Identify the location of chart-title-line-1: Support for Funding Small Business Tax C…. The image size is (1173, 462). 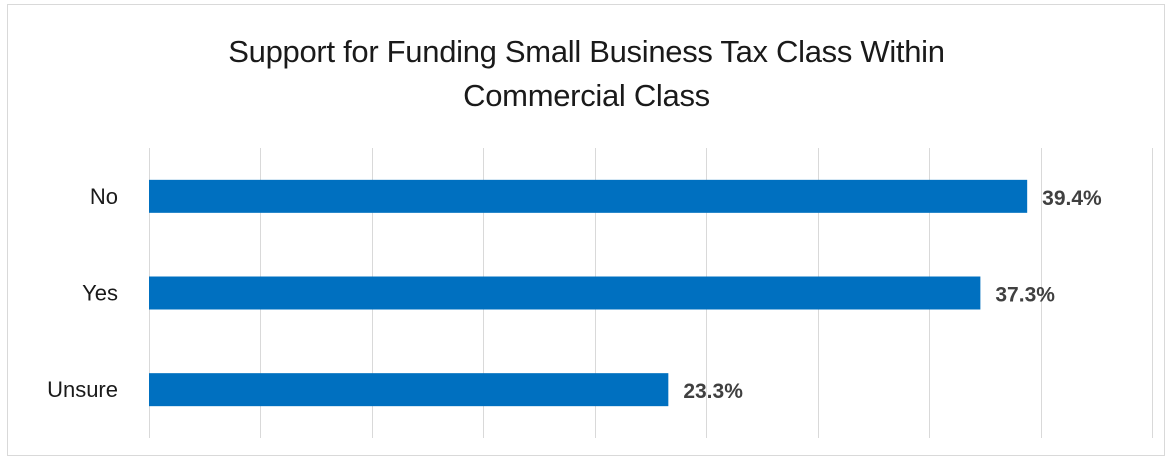
(586, 51).